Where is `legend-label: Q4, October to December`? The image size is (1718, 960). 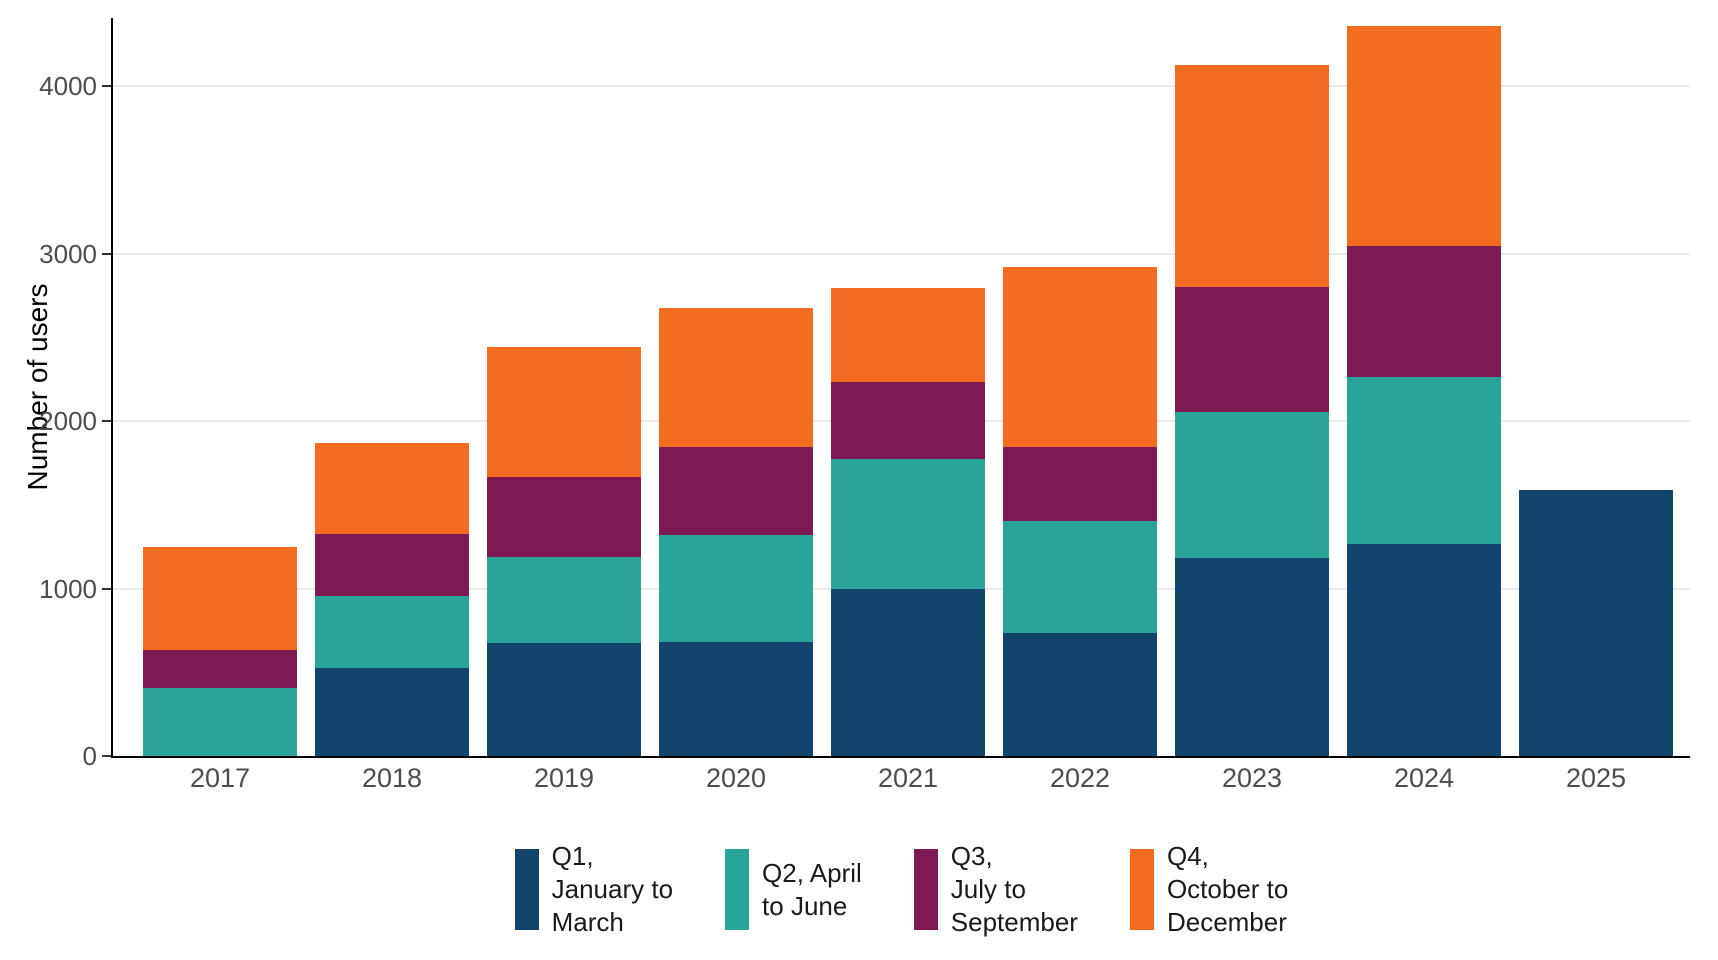
legend-label: Q4, October to December is located at coordinates (1227, 889).